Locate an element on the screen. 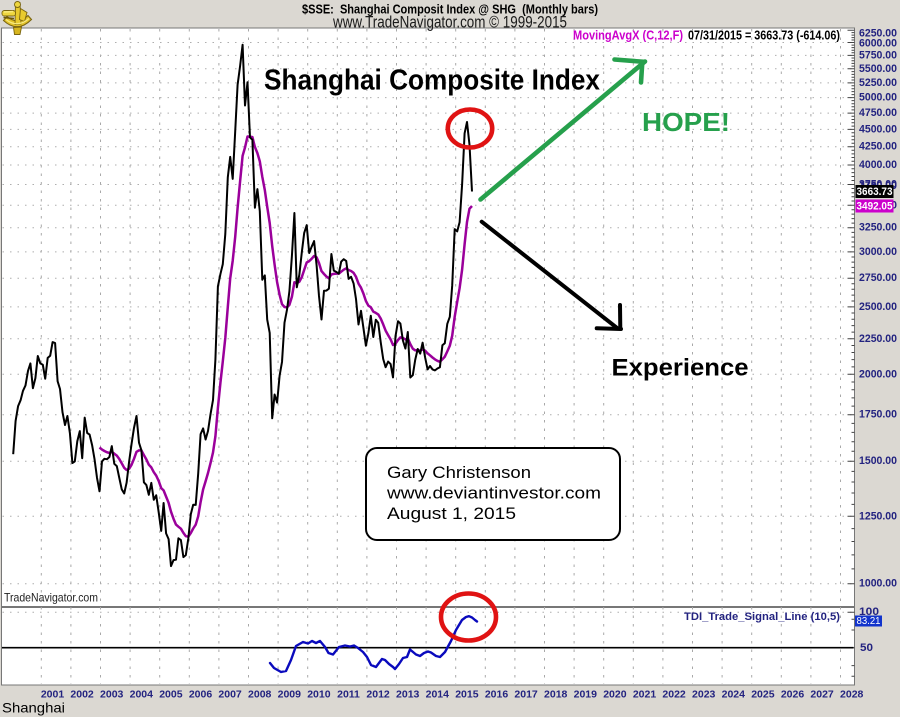  svg-text: 5000.00 is located at coordinates (878, 98).